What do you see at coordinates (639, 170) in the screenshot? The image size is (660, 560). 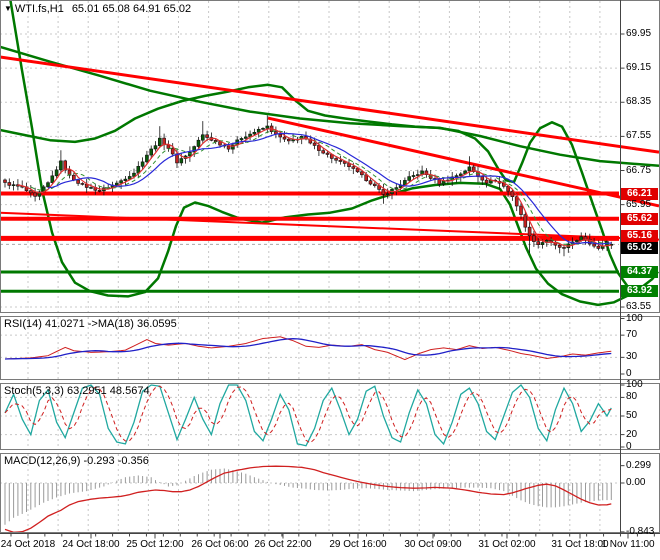 I see `price-axis-label: 66.75` at bounding box center [639, 170].